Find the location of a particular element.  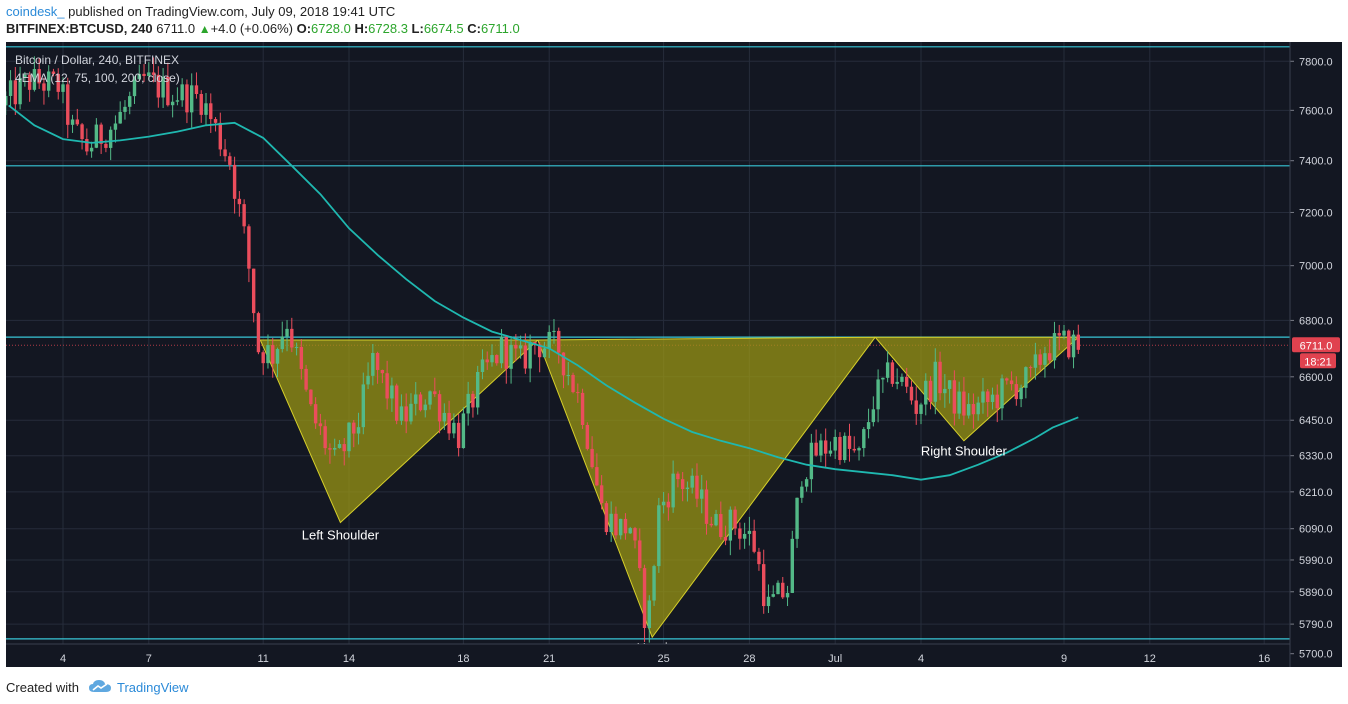

y-tick-label: 5990.0 is located at coordinates (1316, 561).